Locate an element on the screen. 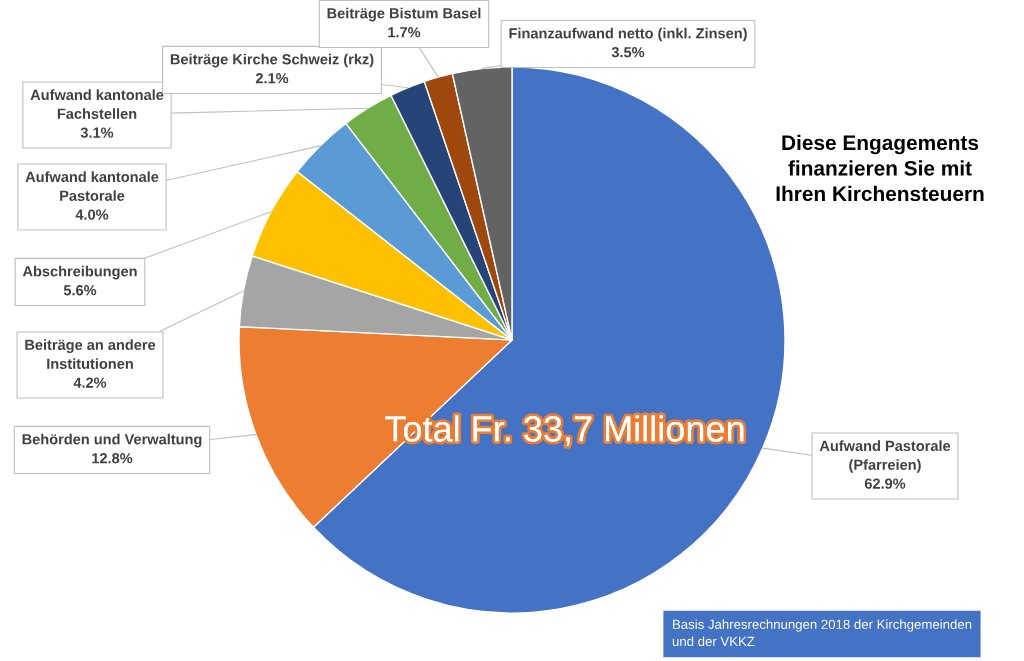 The width and height of the screenshot is (1024, 661). slice-label: Aufwand kantonale Pastorale is located at coordinates (92, 186).